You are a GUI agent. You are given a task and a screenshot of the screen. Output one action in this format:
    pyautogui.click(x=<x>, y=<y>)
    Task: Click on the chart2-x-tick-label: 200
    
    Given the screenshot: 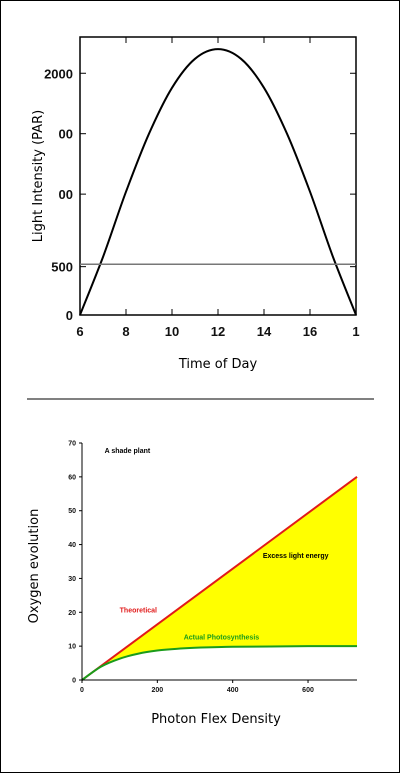 What is the action you would take?
    pyautogui.click(x=157, y=690)
    